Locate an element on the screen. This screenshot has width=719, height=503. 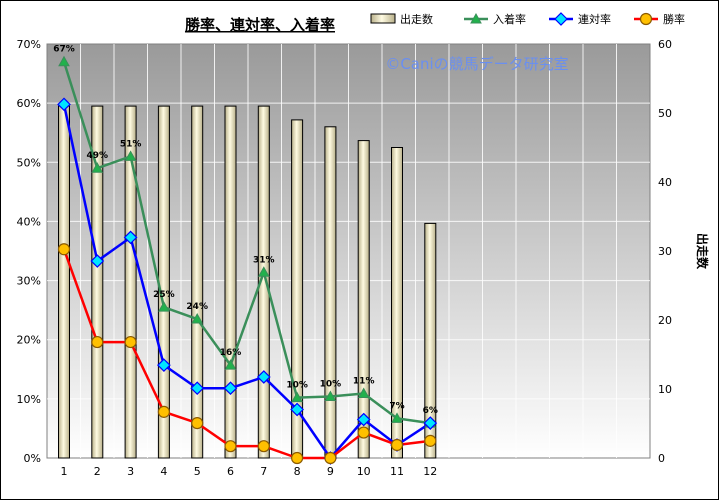
y-right-tick-label: 50 is located at coordinates (665, 113).